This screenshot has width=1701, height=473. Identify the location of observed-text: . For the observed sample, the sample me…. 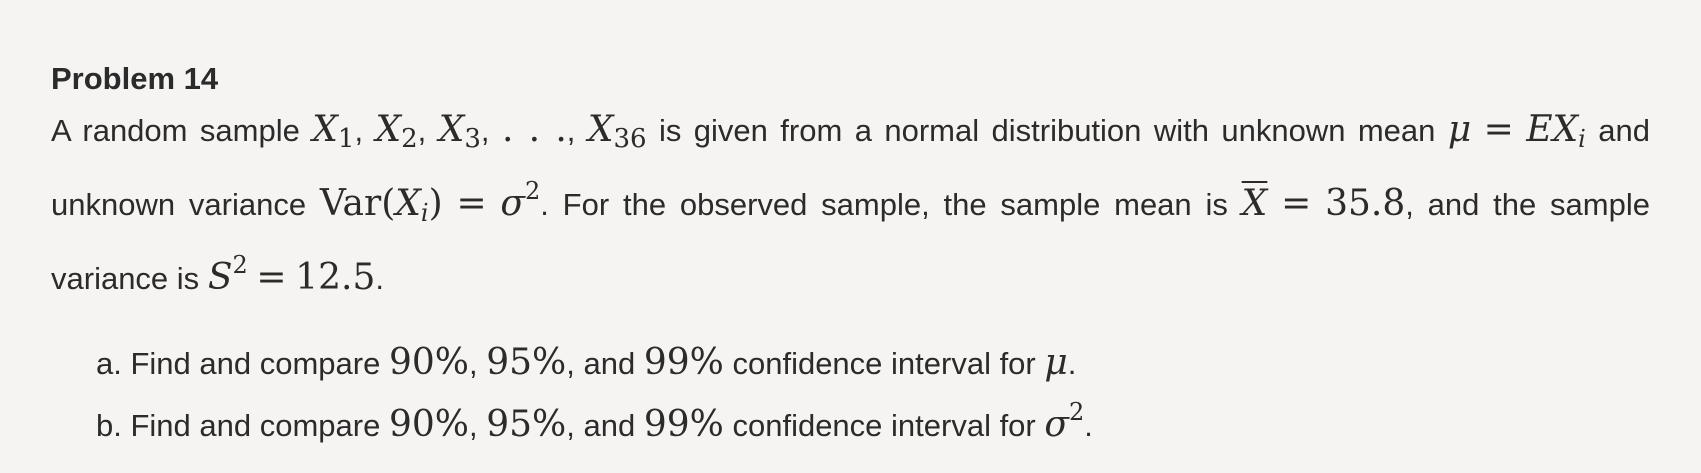
(884, 204).